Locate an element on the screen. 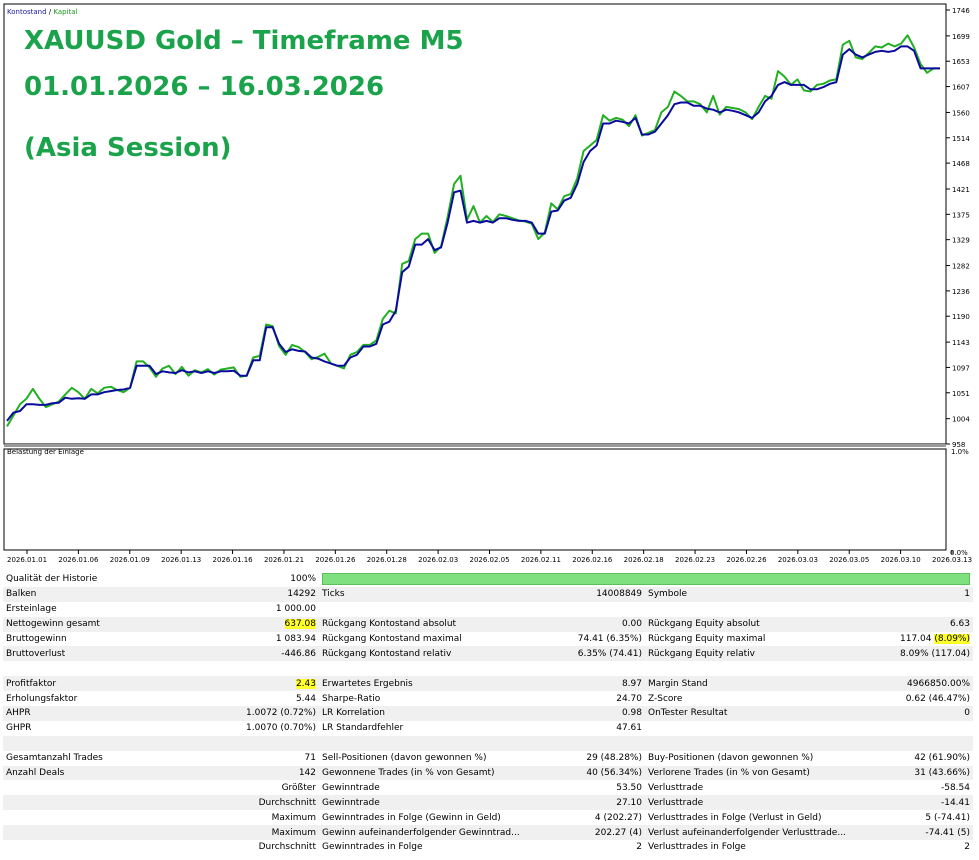 This screenshot has height=860, width=979. stat-value-text: 1.0072 (0.72%) is located at coordinates (281, 713).